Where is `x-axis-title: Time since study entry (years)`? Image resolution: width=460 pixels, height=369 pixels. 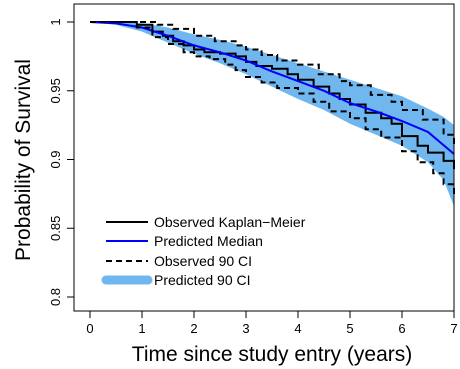 x-axis-title: Time since study entry (years) is located at coordinates (272, 354).